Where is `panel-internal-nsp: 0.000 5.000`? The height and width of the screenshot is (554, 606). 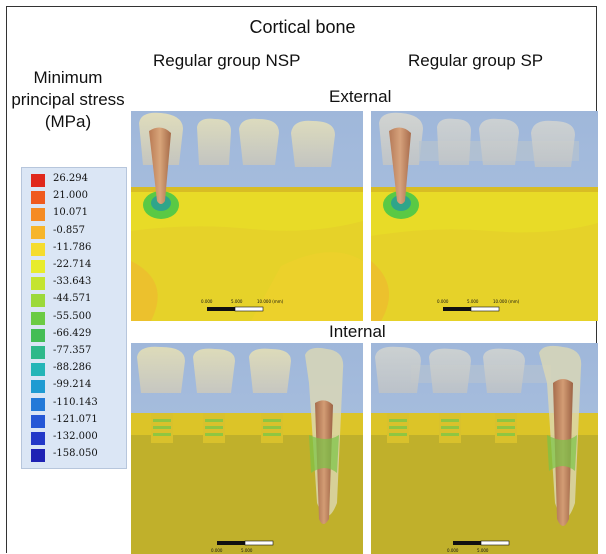
panel-internal-nsp: 0.000 5.000 is located at coordinates (247, 448).